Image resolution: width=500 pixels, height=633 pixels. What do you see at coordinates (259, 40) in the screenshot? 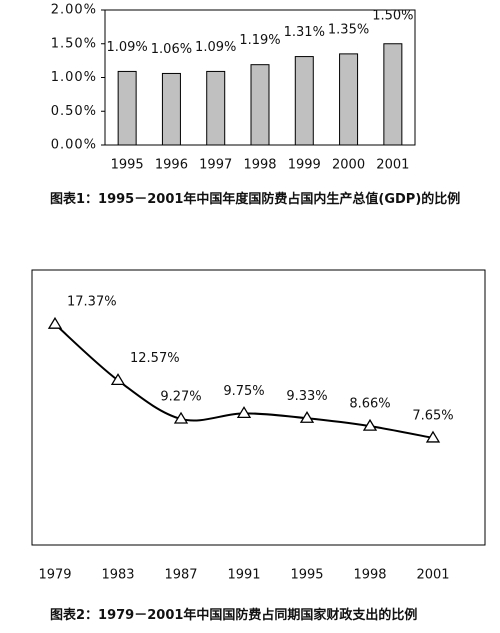
I see `data-label: 1.19%` at bounding box center [259, 40].